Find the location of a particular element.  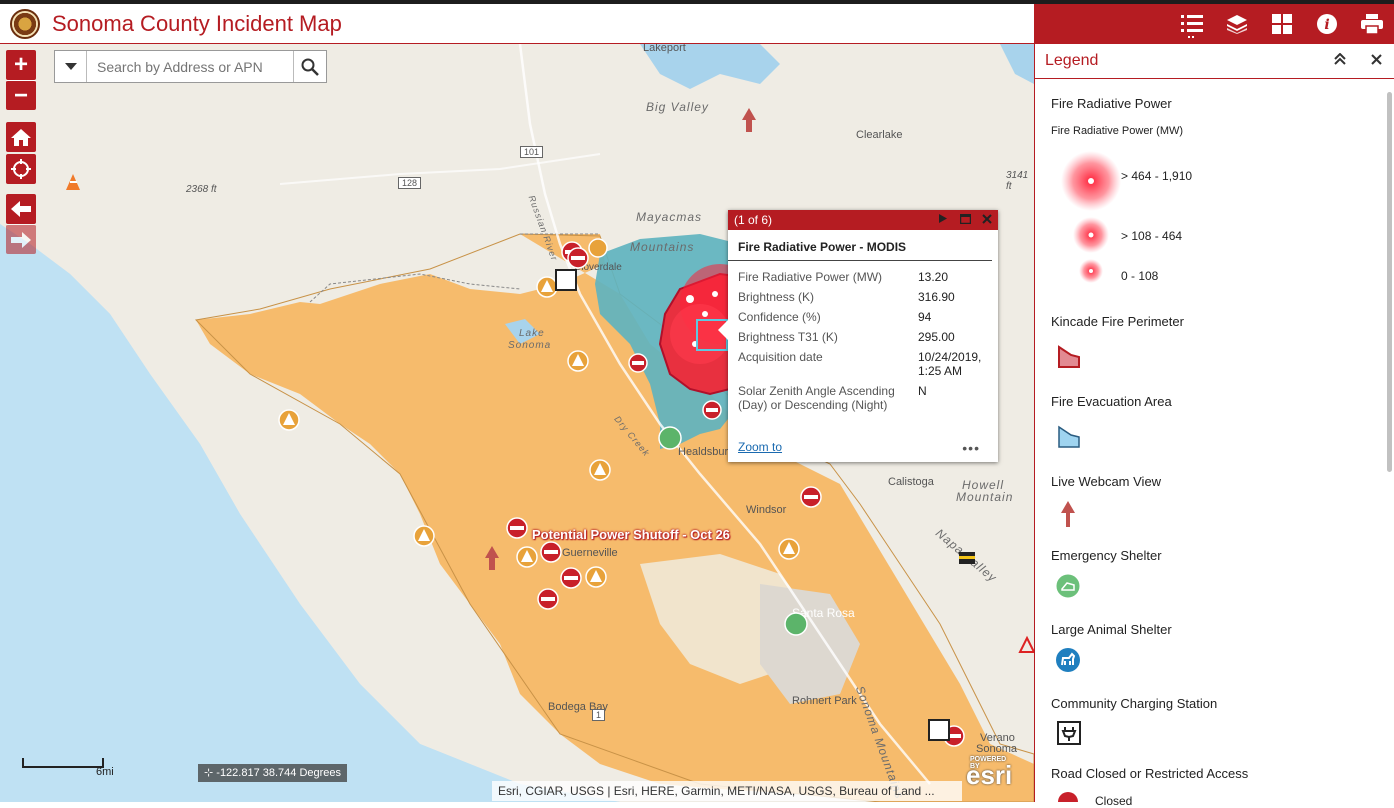

search-widget is located at coordinates (190, 66).